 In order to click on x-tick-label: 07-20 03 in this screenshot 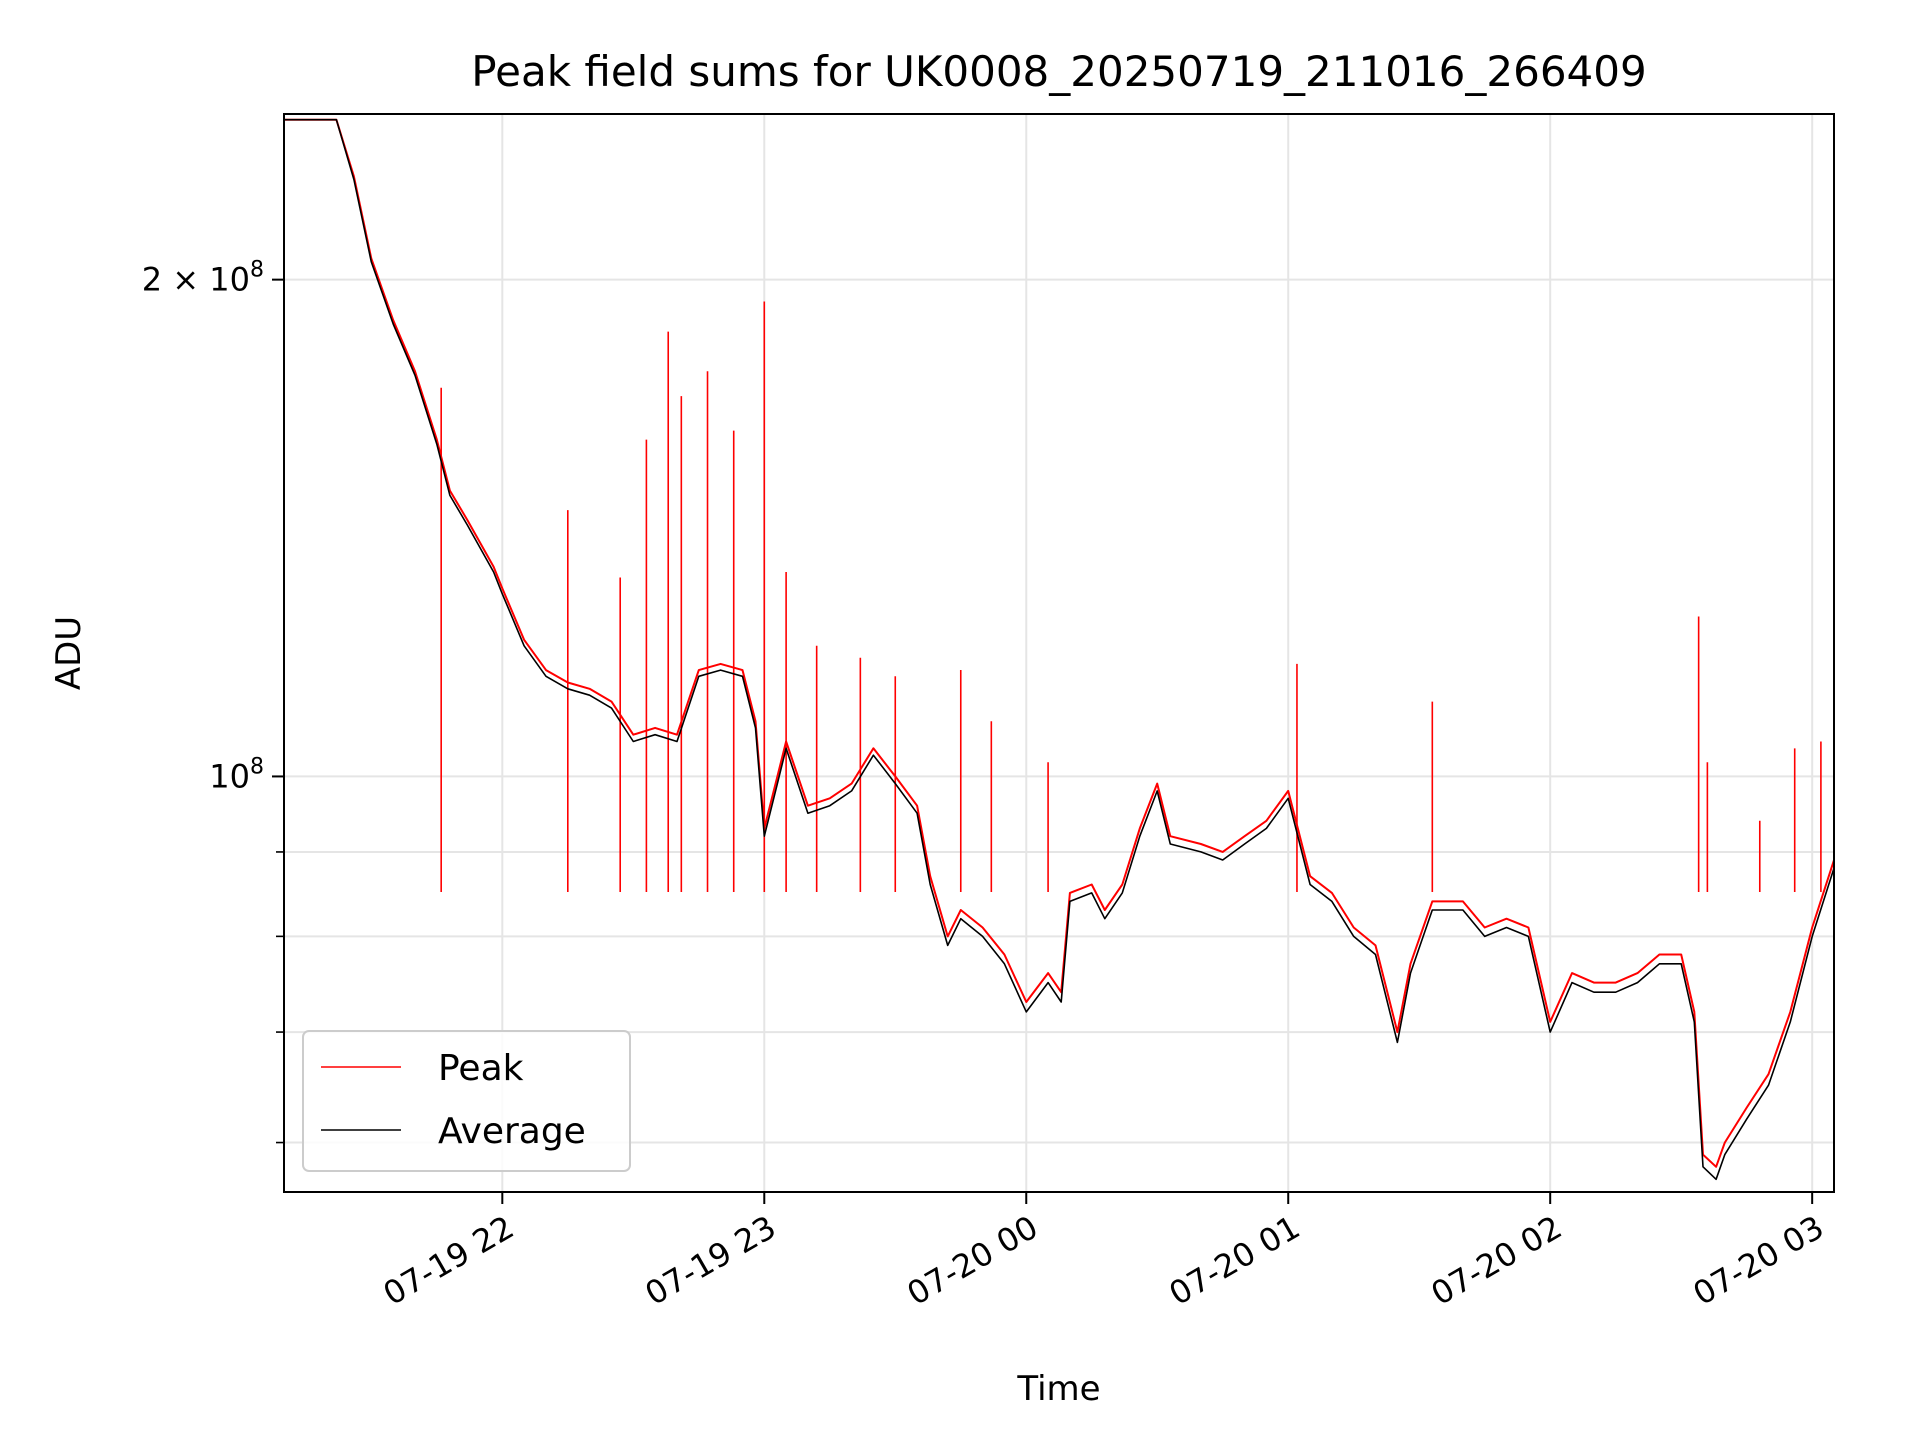, I will do `click(1759, 1260)`.